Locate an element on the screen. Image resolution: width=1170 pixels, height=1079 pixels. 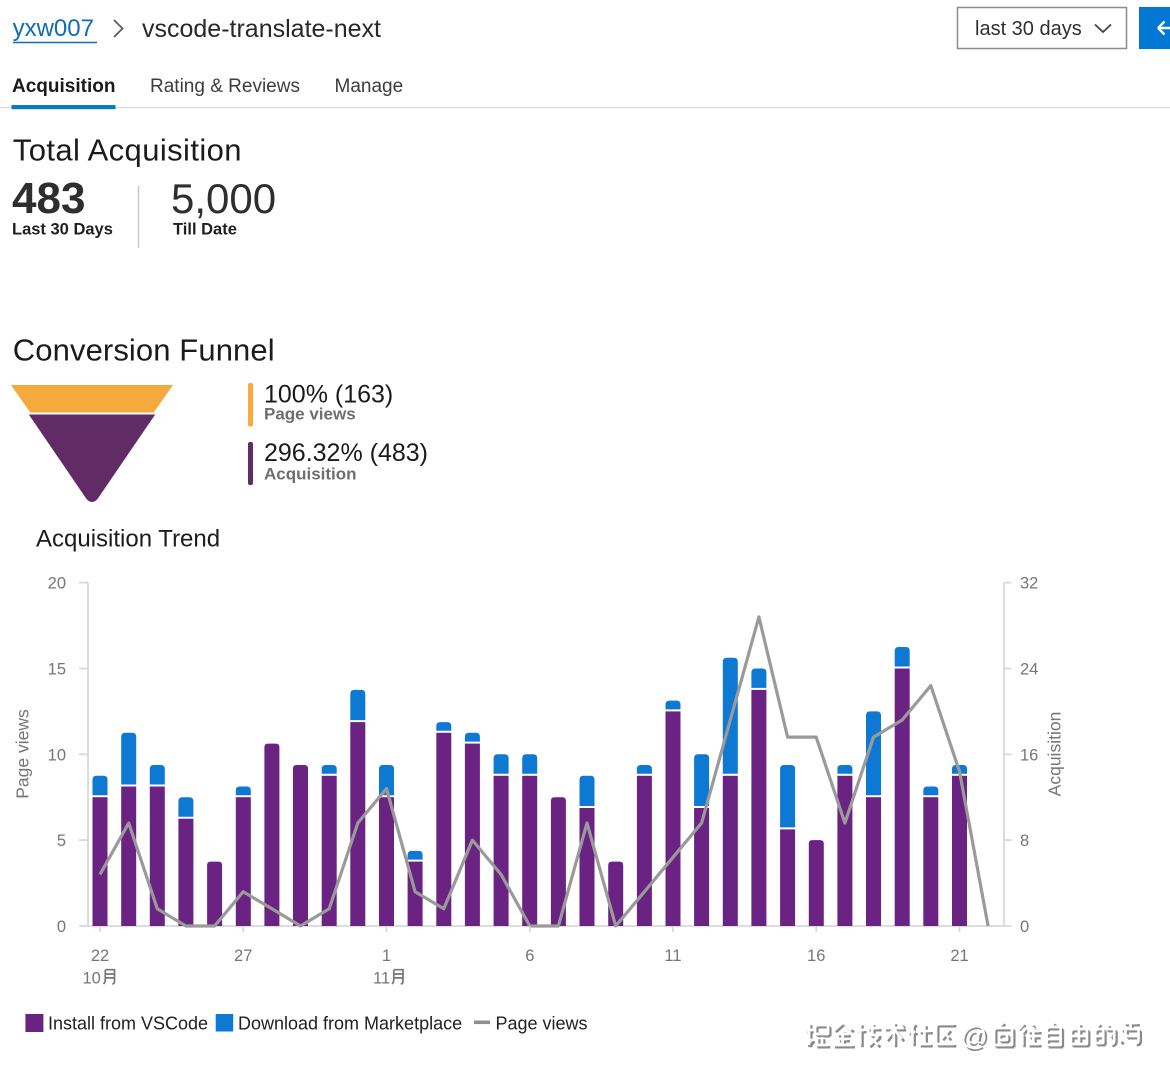
svg-text: 6 is located at coordinates (529, 956).